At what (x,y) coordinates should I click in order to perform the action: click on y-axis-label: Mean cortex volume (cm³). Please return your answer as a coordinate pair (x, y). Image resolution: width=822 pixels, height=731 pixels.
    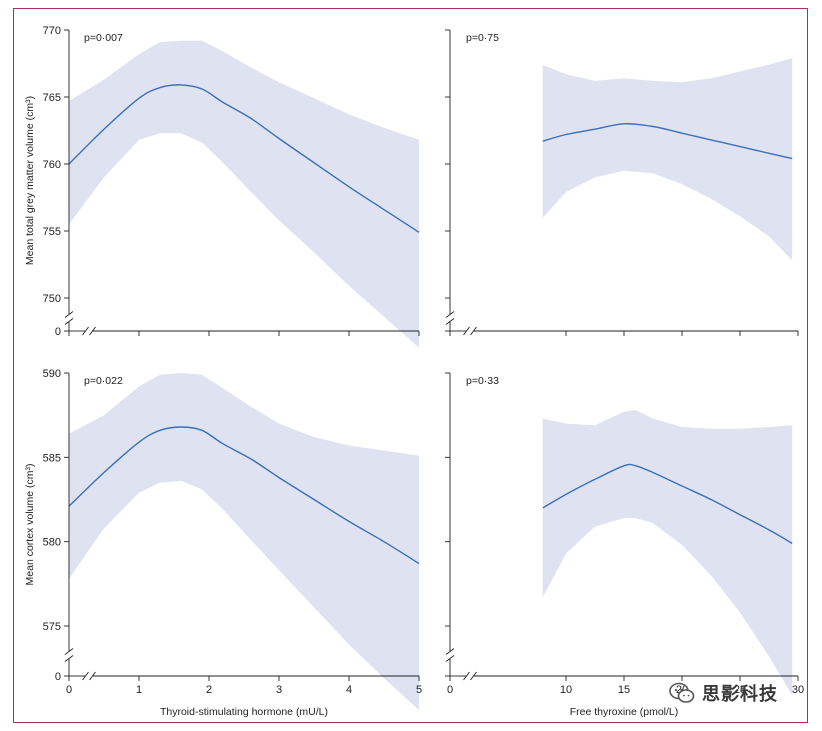
    Looking at the image, I should click on (30, 525).